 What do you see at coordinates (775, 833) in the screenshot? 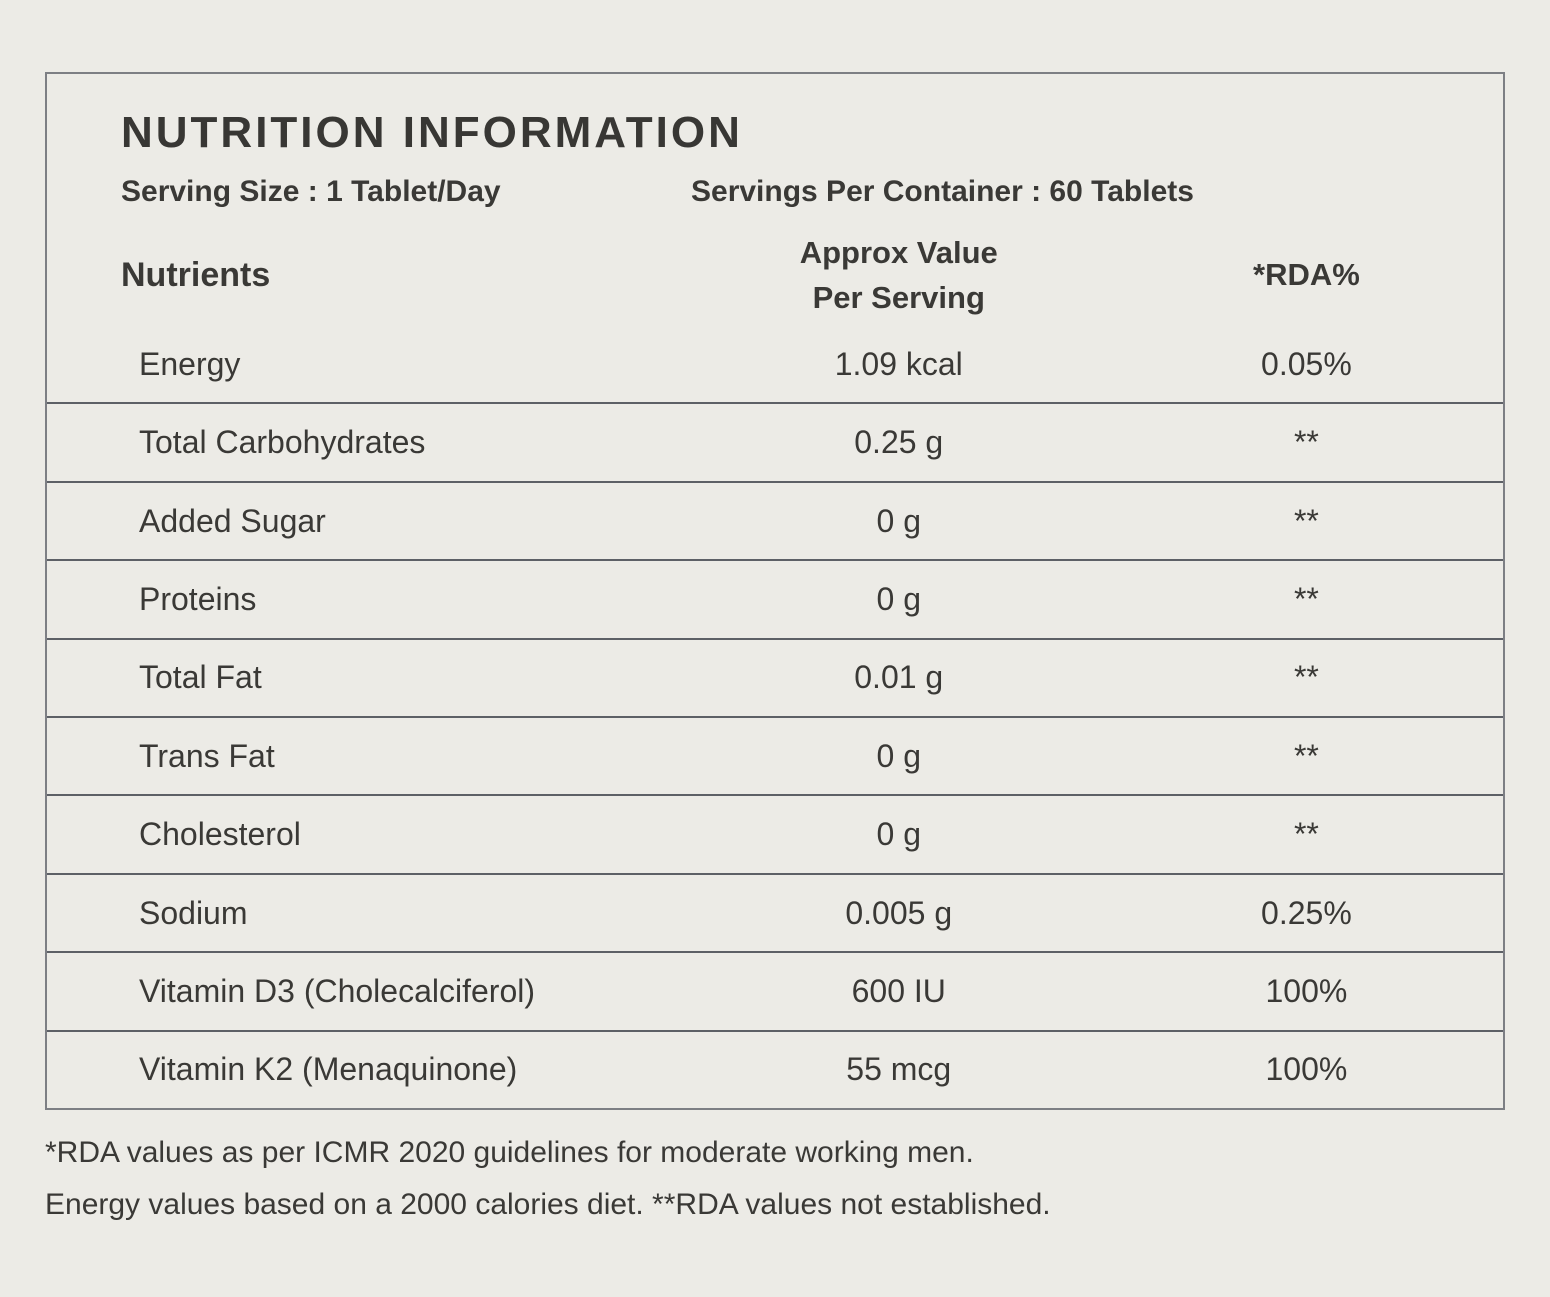
I see `table-row: Cholesterol 0 g **` at bounding box center [775, 833].